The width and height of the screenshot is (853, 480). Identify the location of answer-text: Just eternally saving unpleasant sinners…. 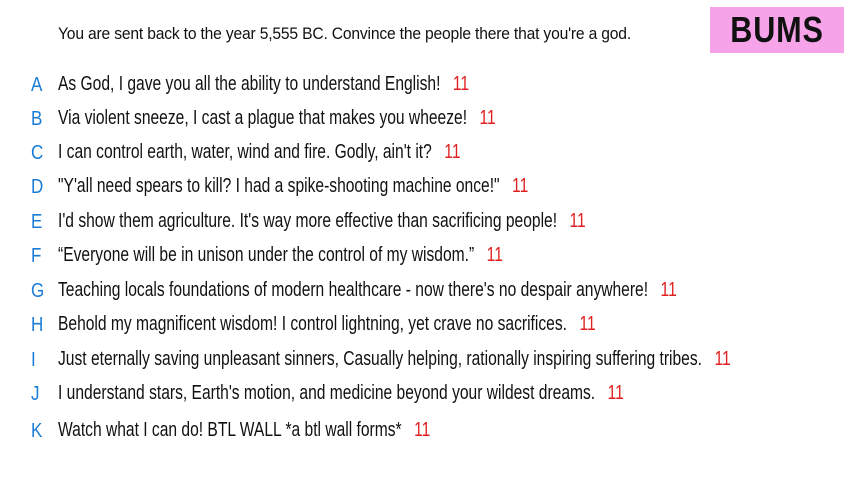
(380, 359).